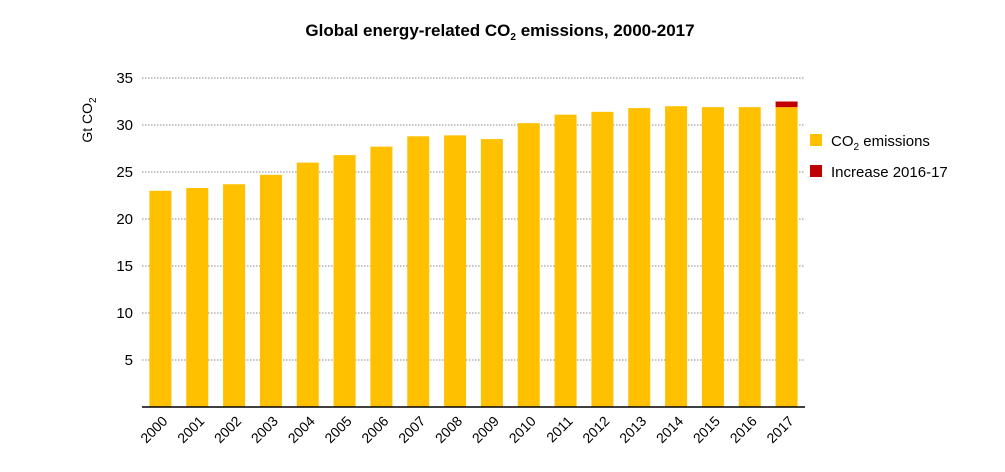 The width and height of the screenshot is (1005, 472). Describe the element at coordinates (889, 172) in the screenshot. I see `legend-label-increase: Increase 2016-17` at that location.